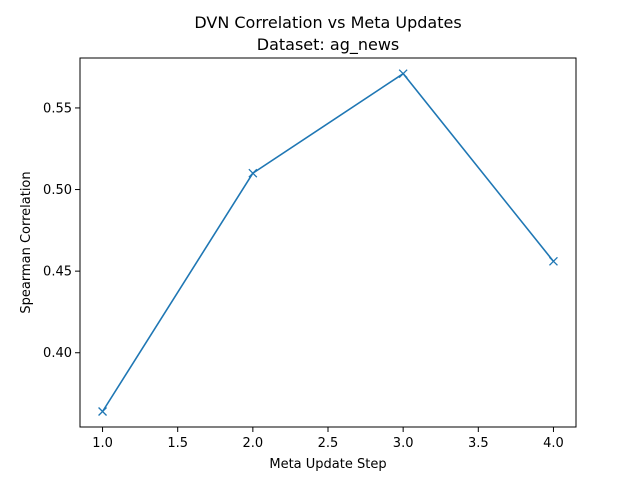 This screenshot has height=480, width=640. I want to click on chart-subtitle: Dataset: ag_news, so click(328, 45).